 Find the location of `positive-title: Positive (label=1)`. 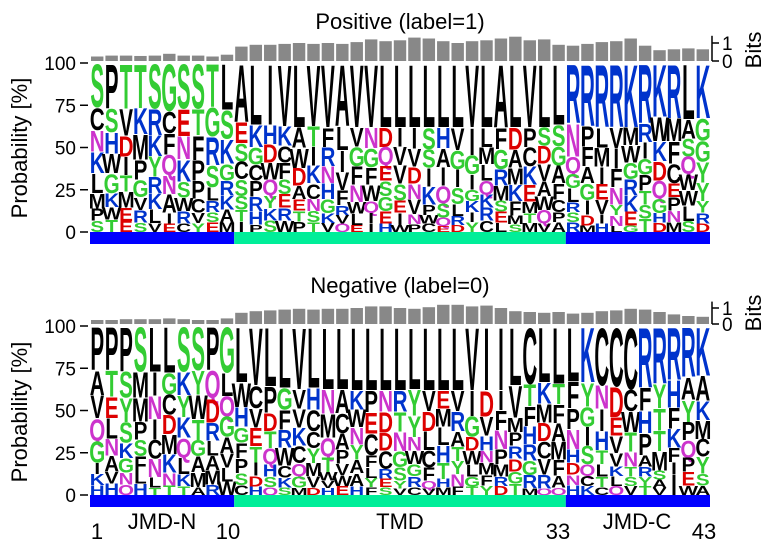

positive-title: Positive (label=1) is located at coordinates (399, 21).